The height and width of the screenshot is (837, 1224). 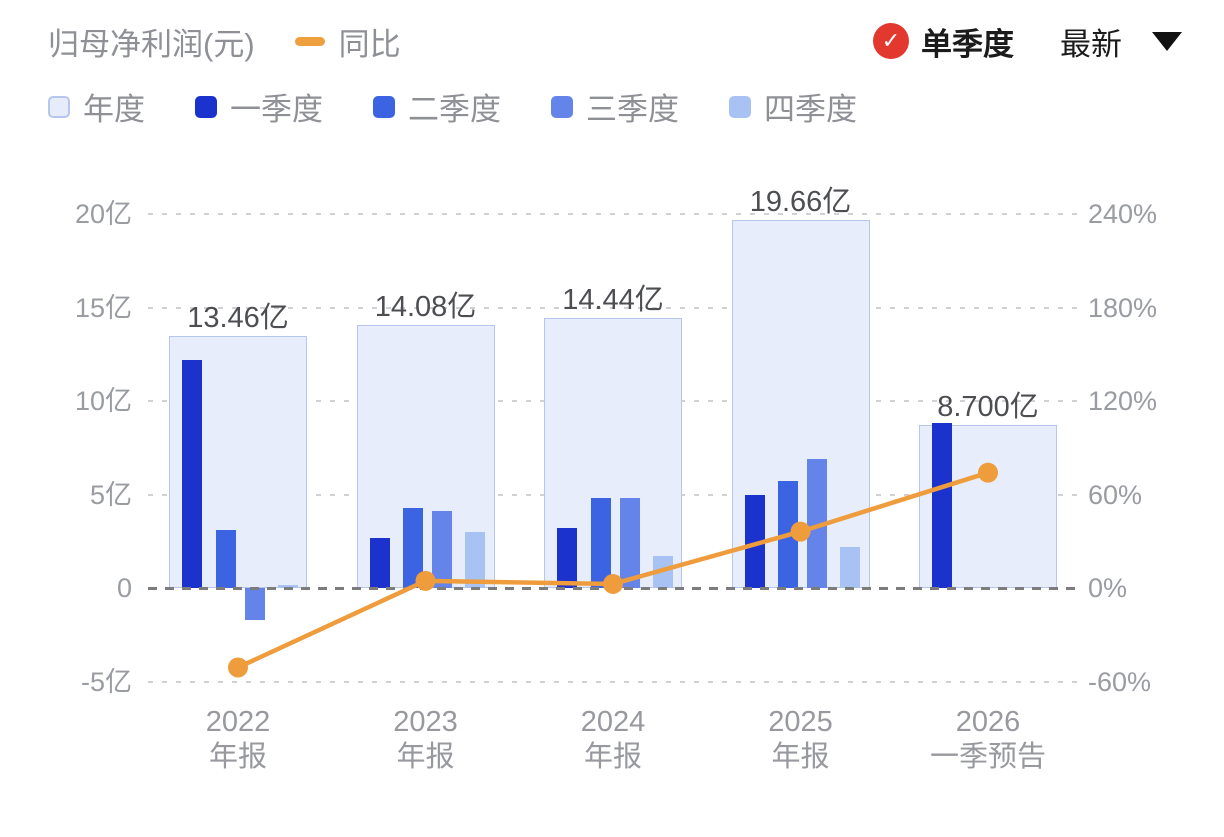 I want to click on series-legend: 年度 一季度 二季度 三季度 四季度, so click(x=452, y=106).